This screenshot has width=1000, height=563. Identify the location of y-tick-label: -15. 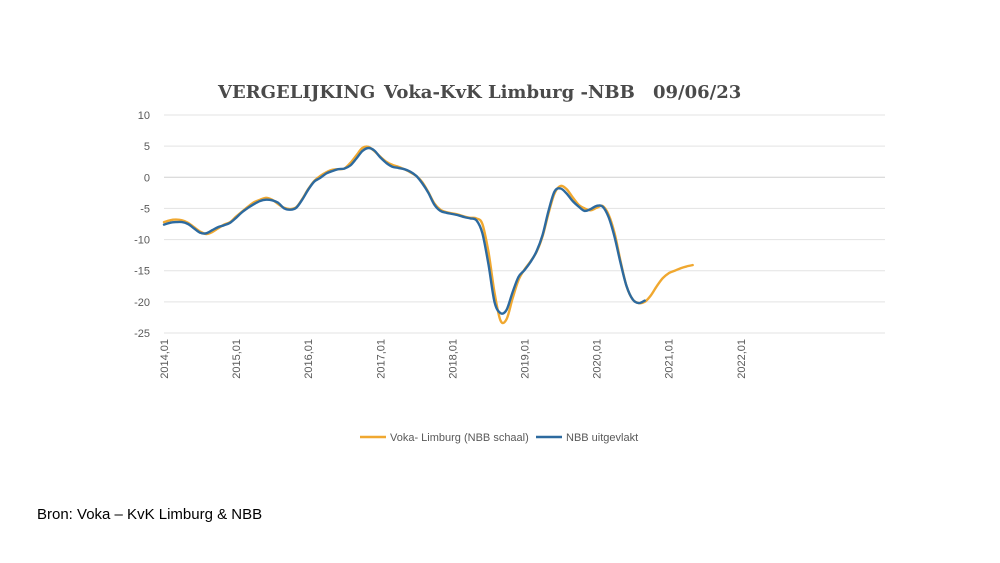
(142, 272).